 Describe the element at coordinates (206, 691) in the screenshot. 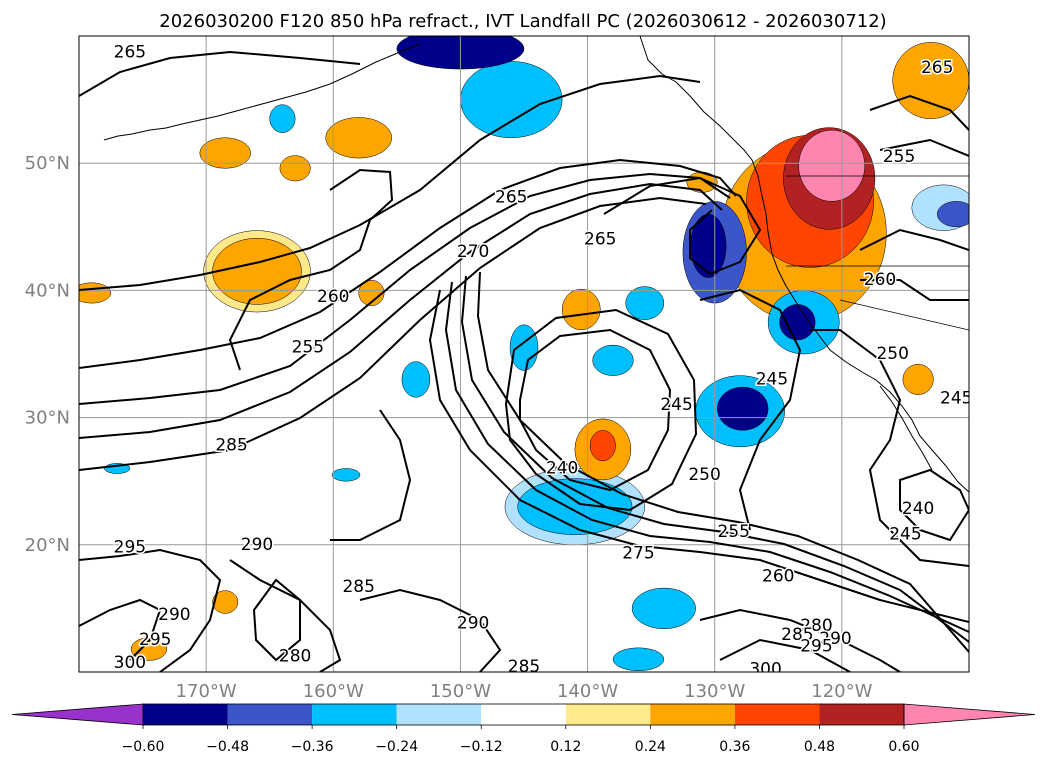

I see `x-tick-label: 170°W` at that location.